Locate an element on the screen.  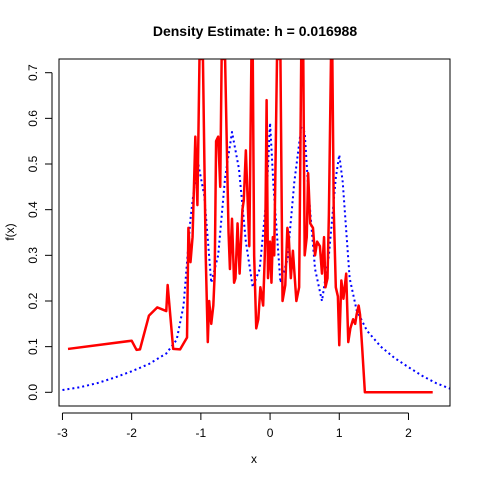
x-tick-label: 2 is located at coordinates (408, 433).